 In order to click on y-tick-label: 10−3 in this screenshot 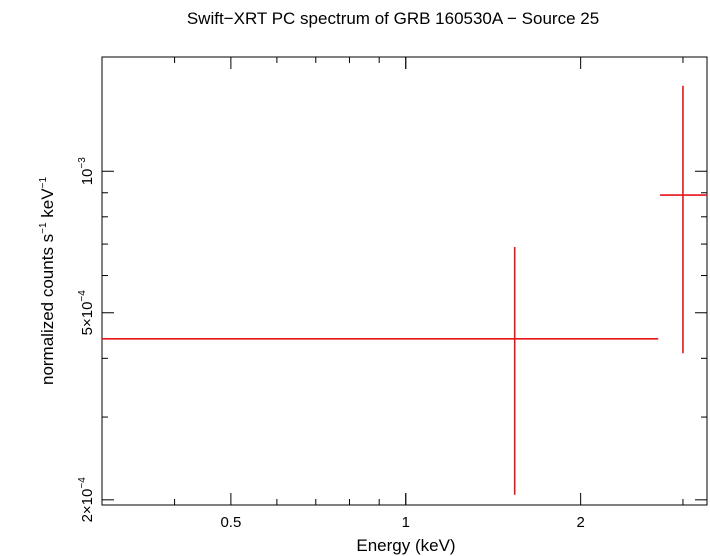, I will do `click(86, 171)`.